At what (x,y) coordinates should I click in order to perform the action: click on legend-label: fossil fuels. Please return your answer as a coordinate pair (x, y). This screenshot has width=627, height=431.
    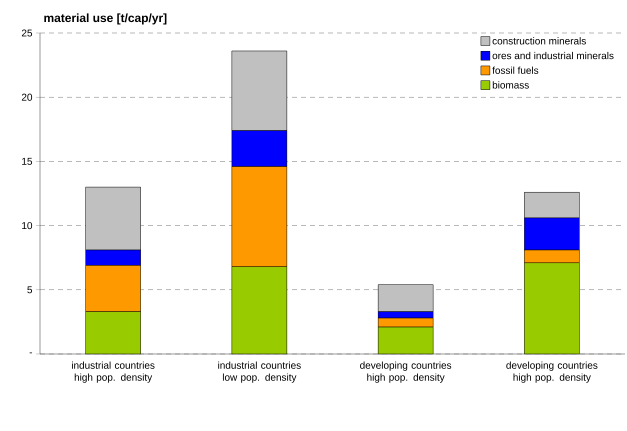
    Looking at the image, I should click on (515, 70).